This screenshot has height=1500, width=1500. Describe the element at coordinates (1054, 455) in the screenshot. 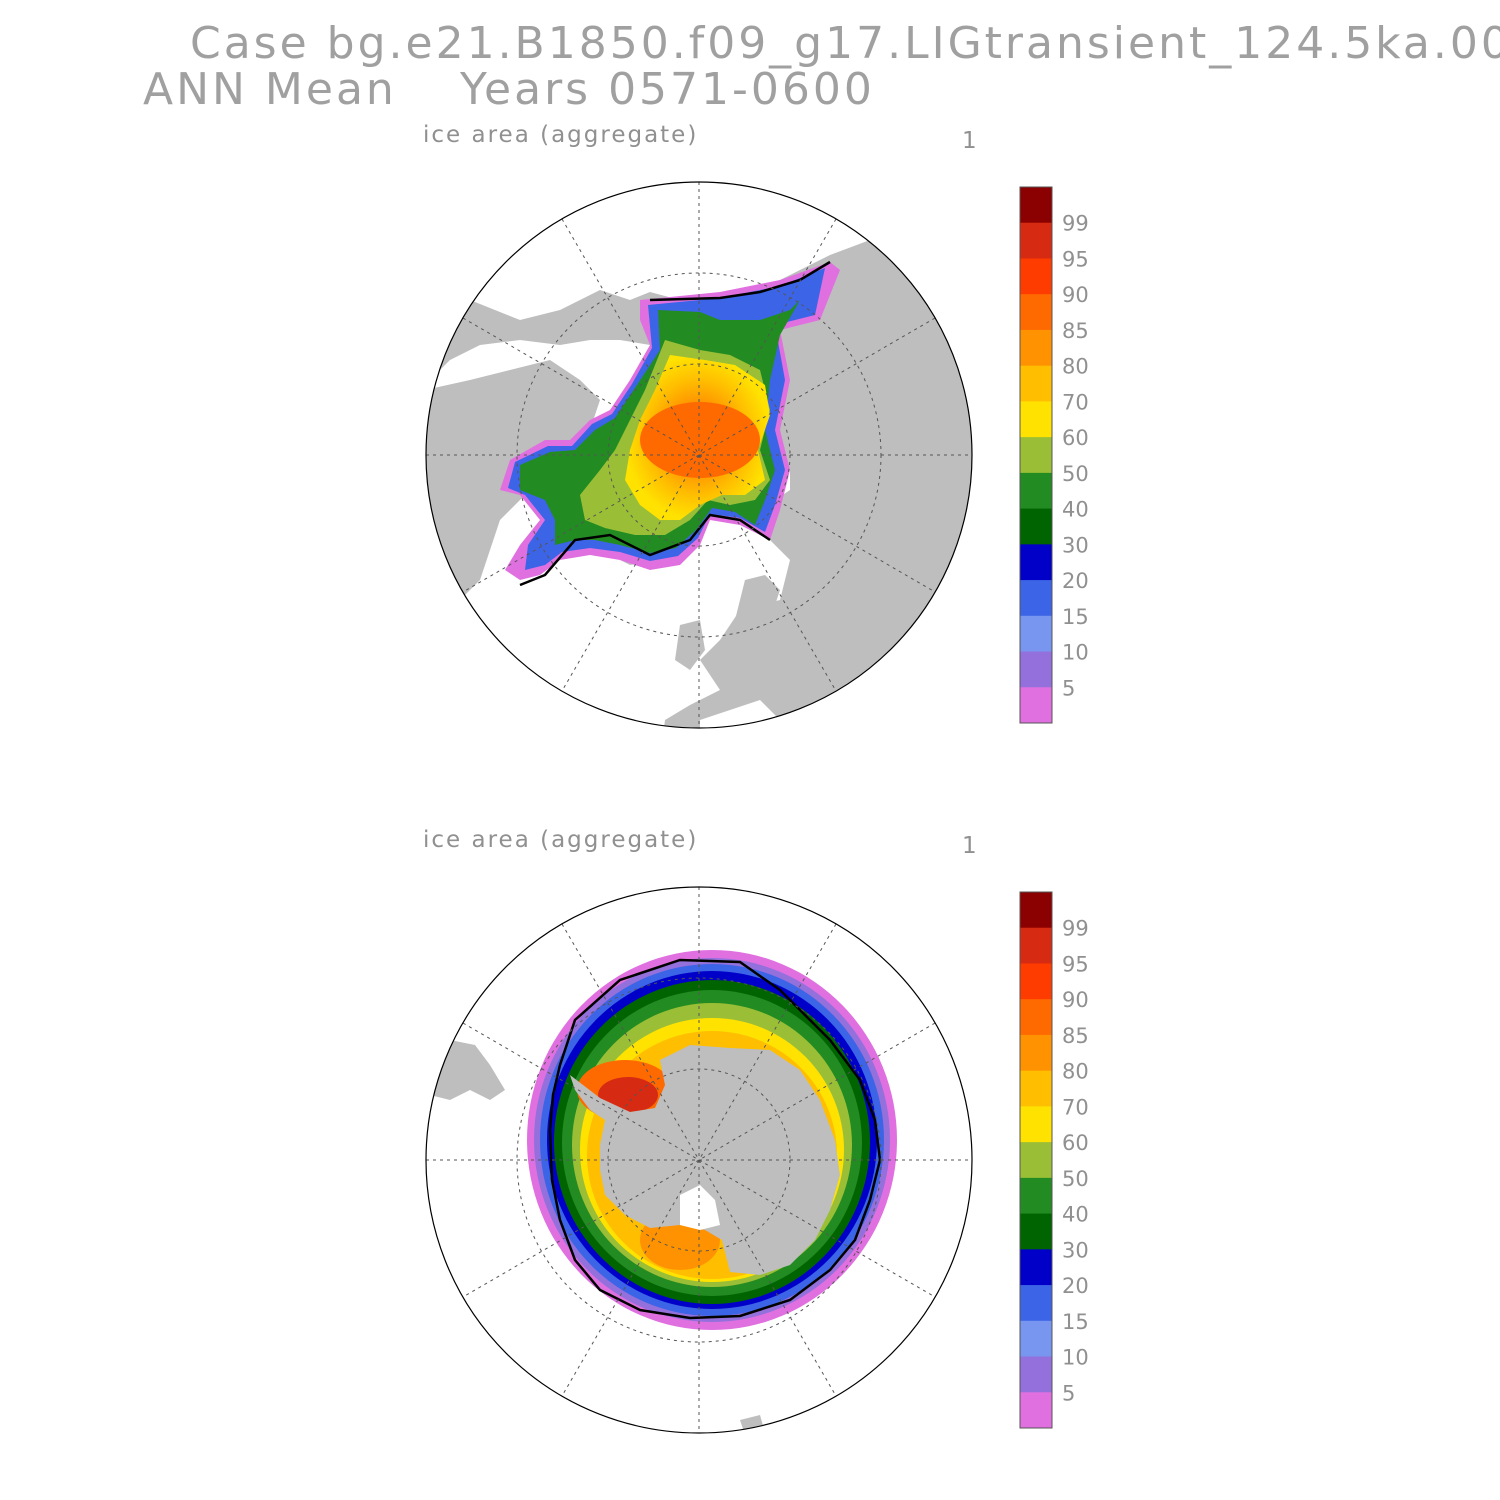

I see `colorbar-north: 99 95 90 85 80 70 60 50 40 30 20 15 10 5` at that location.